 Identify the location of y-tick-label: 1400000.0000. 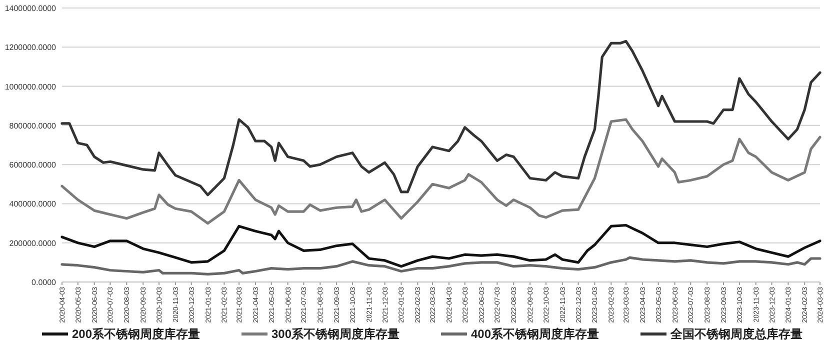
(30, 8).